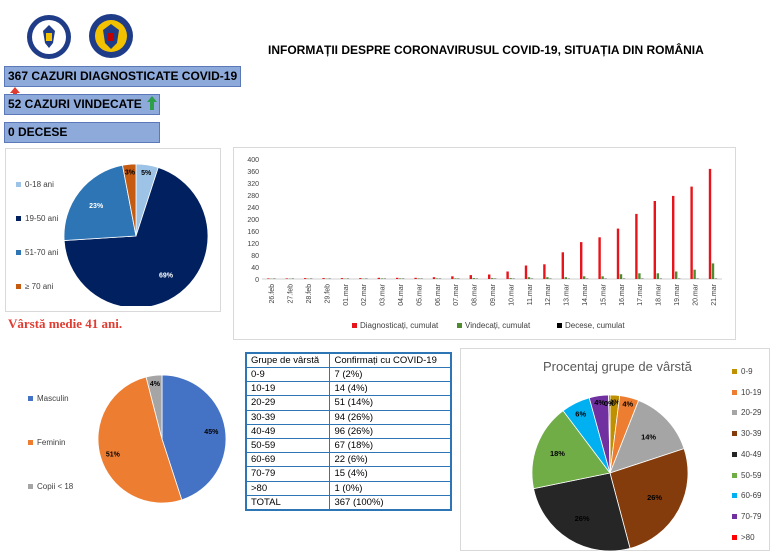 The width and height of the screenshot is (782, 556). What do you see at coordinates (390, 374) in the screenshot?
I see `table-cell: 7 (2%)` at bounding box center [390, 374].